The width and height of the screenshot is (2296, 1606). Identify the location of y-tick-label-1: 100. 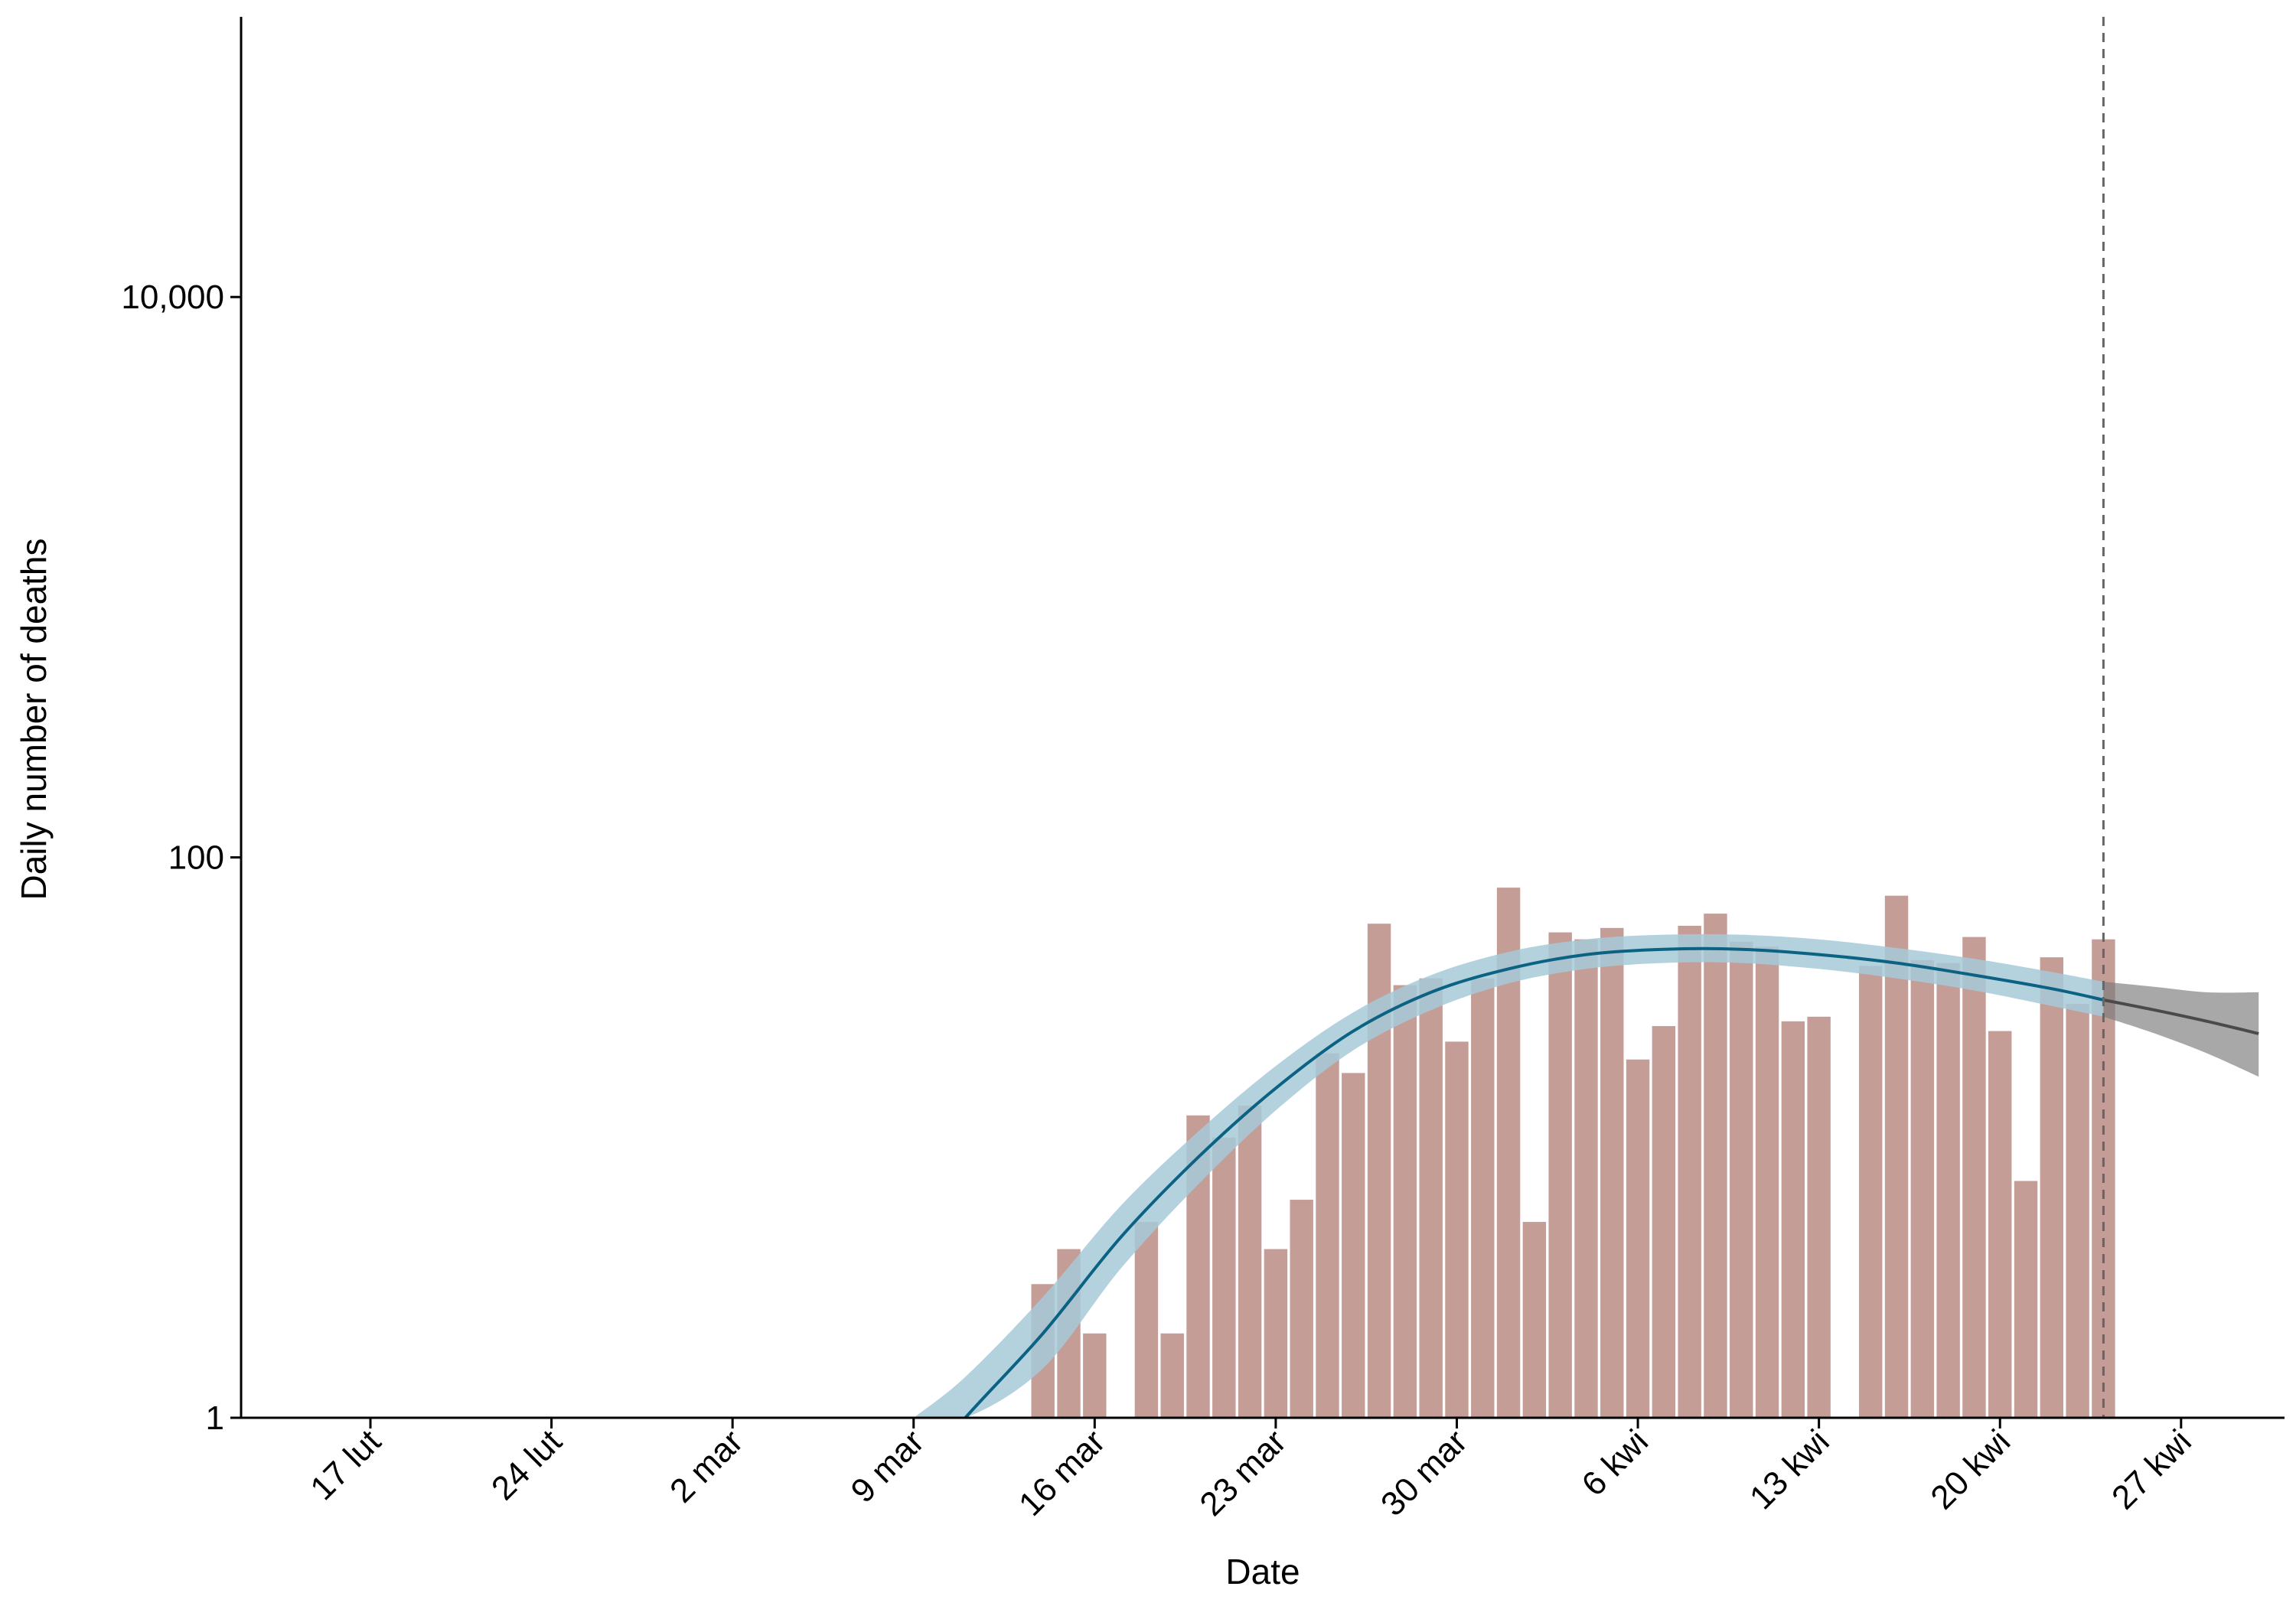
(196, 858).